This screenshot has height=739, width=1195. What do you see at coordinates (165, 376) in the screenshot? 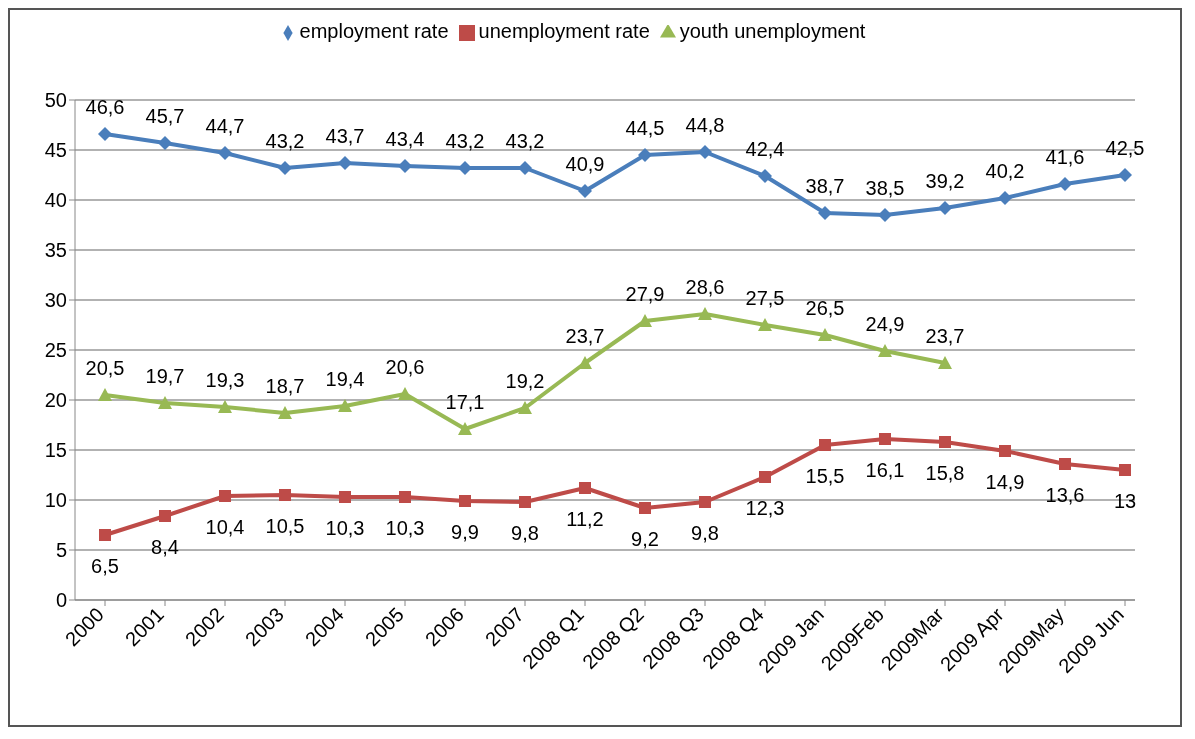
I see `data-label: 19,7` at bounding box center [165, 376].